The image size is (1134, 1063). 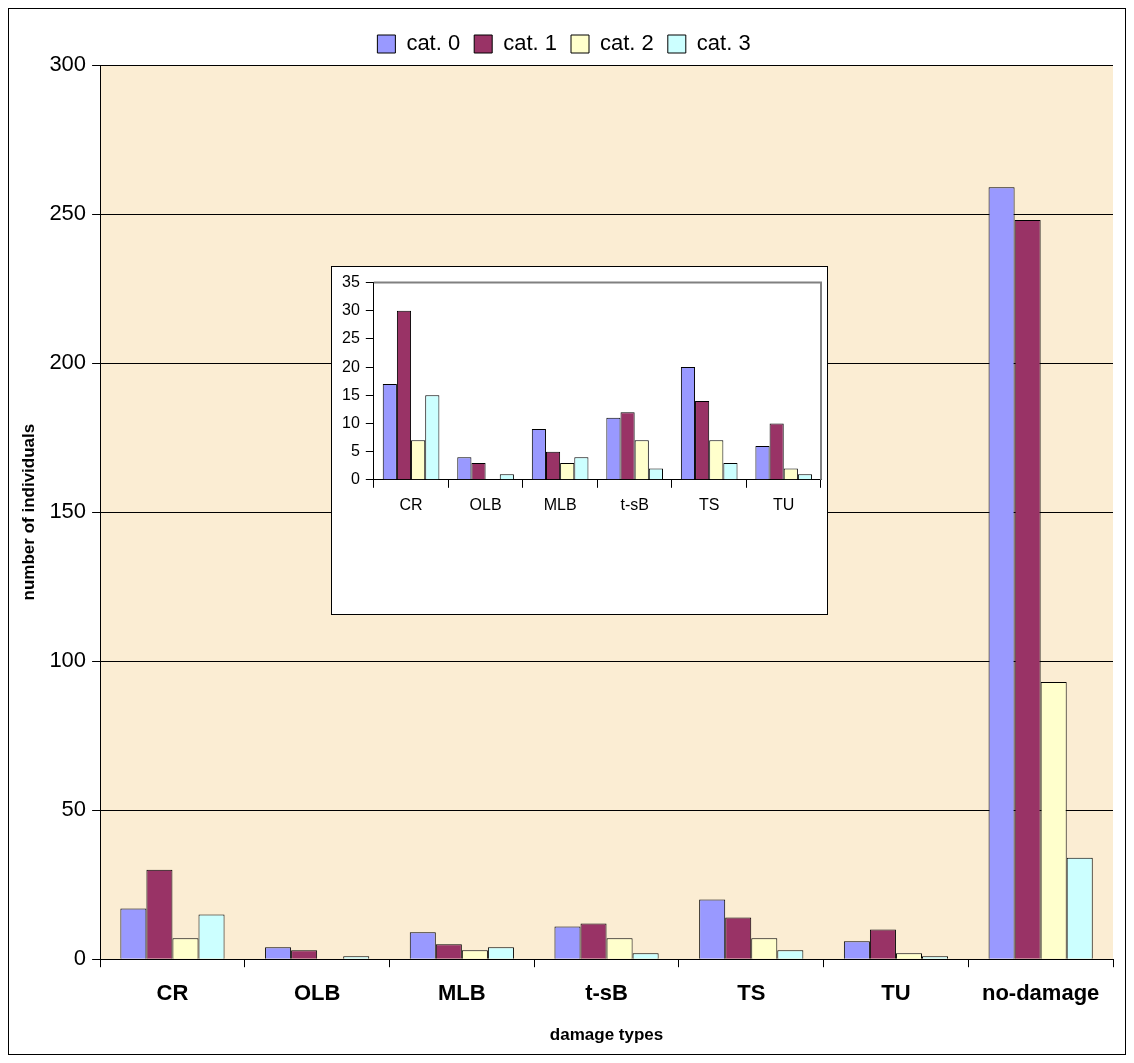 I want to click on y-tick-label: 15, so click(x=351, y=394).